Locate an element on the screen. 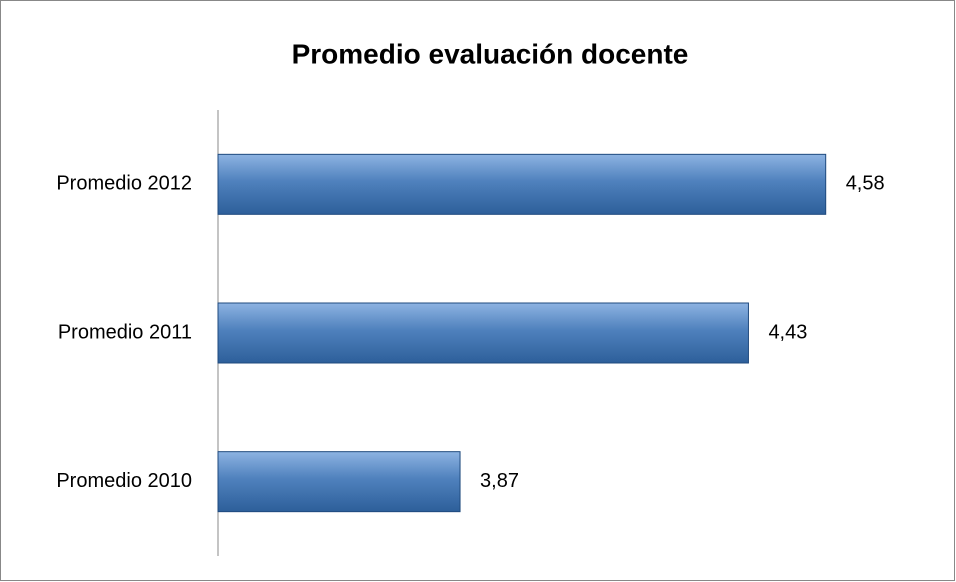 The image size is (956, 582). data-label: 3,87 is located at coordinates (499, 481).